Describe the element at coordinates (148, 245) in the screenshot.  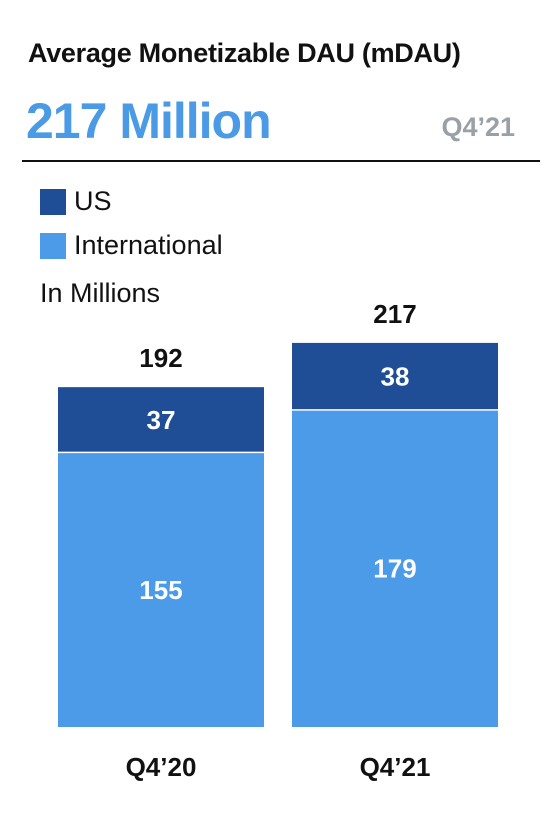
I see `legend-label-international: International` at that location.